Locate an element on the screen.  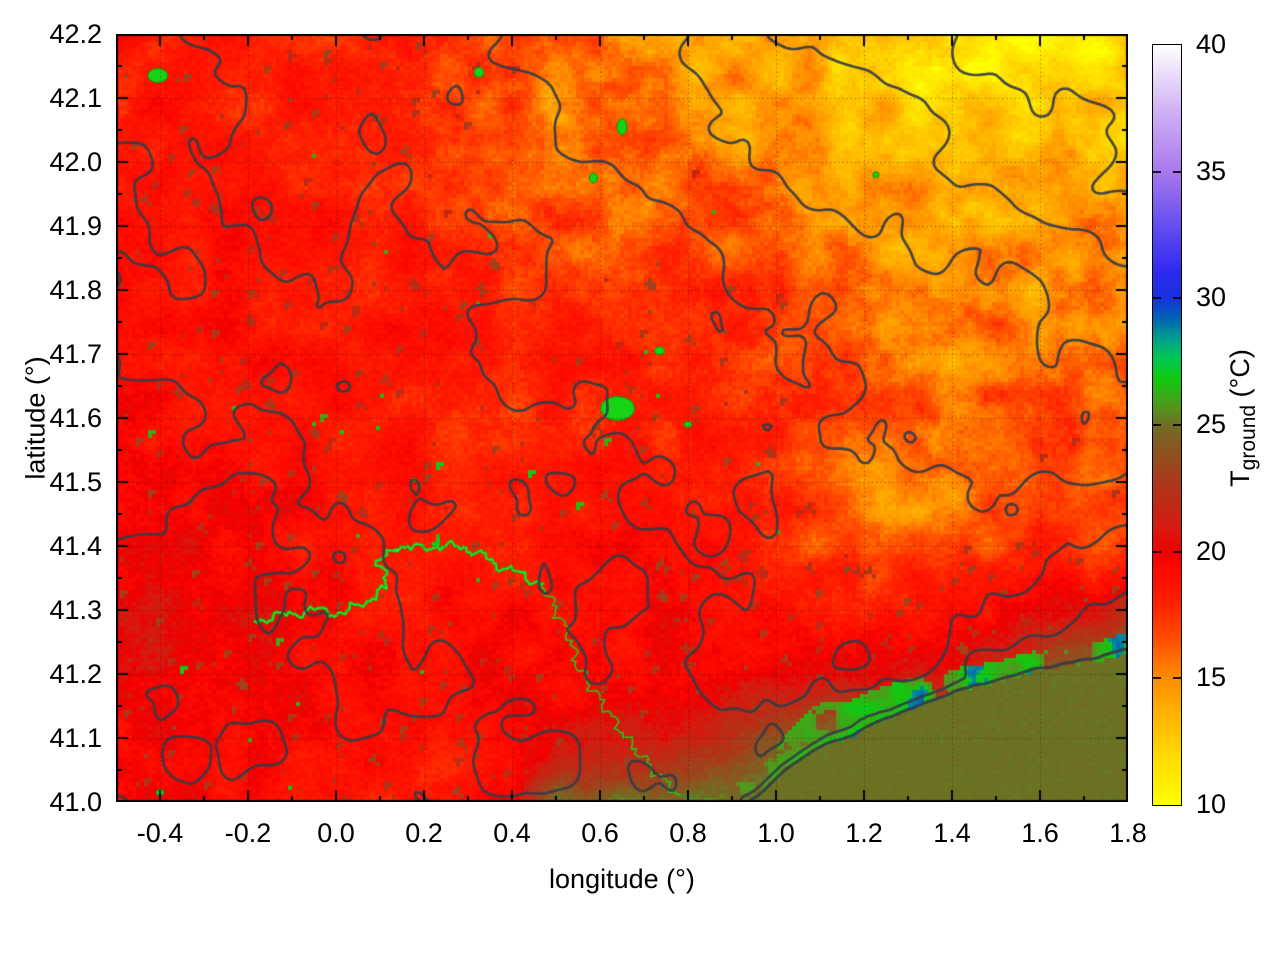
colorbar-title-unit: (°C) is located at coordinates (1239, 377).